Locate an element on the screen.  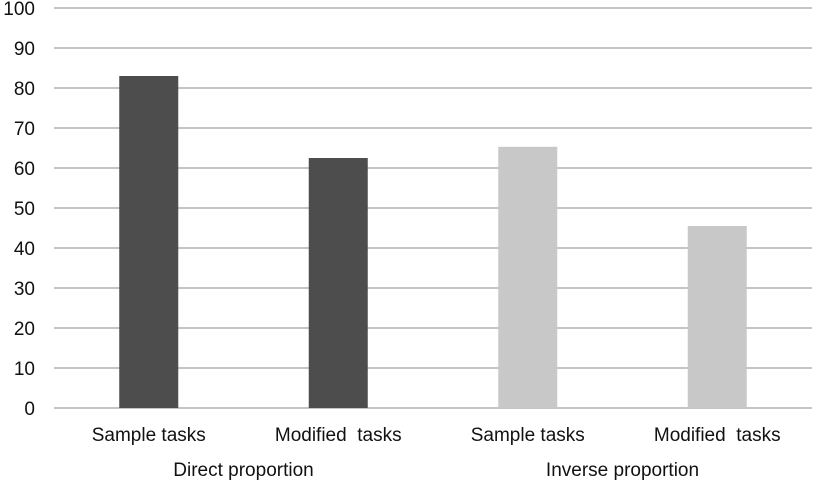
y-axis-tick-labels: 0 10 20 30 40 50 60 70 80 90 100 is located at coordinates (19, 210).